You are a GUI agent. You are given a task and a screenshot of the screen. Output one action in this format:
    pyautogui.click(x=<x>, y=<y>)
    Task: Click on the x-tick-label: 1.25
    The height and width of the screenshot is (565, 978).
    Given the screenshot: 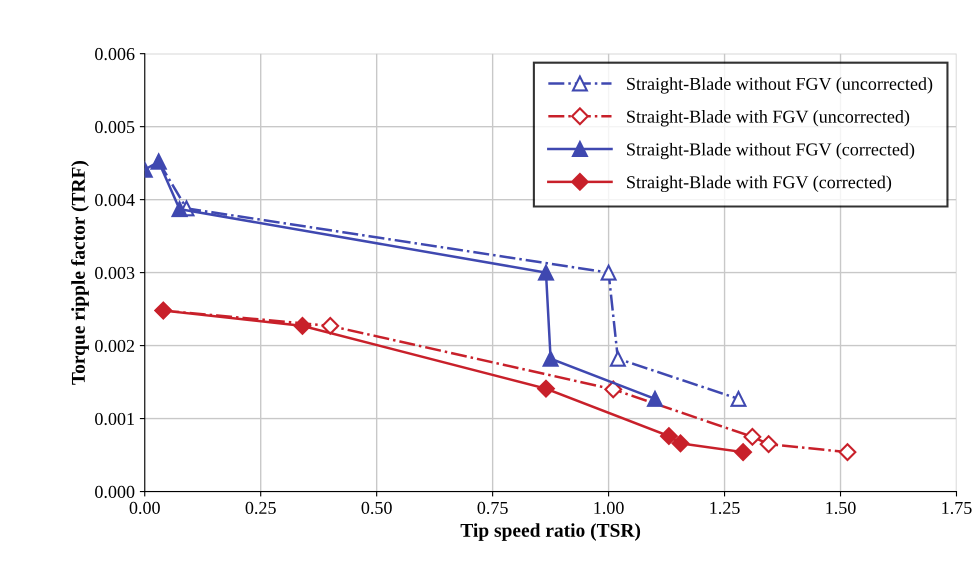 What is the action you would take?
    pyautogui.click(x=725, y=508)
    